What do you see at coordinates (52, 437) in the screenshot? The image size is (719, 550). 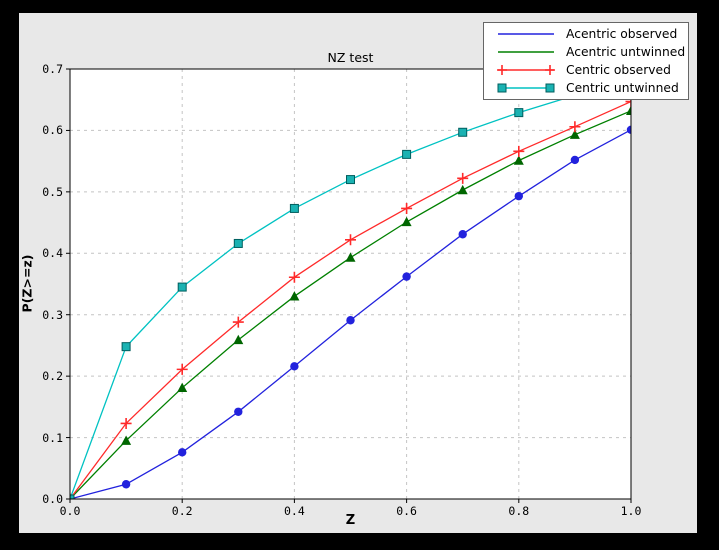 I see `y-tick-label: 0.1` at bounding box center [52, 437].